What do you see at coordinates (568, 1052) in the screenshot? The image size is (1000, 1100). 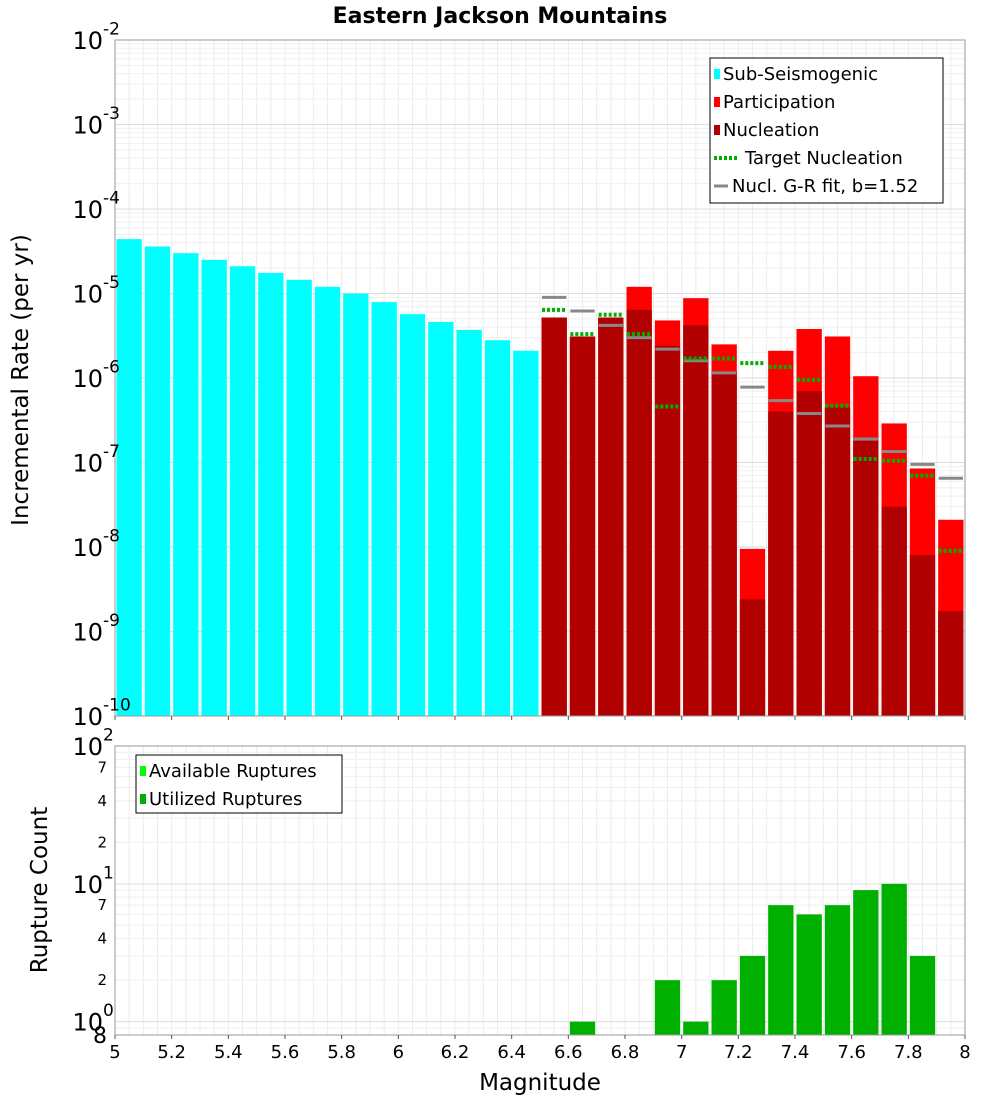 I see `x-tick-label: 6.6` at bounding box center [568, 1052].